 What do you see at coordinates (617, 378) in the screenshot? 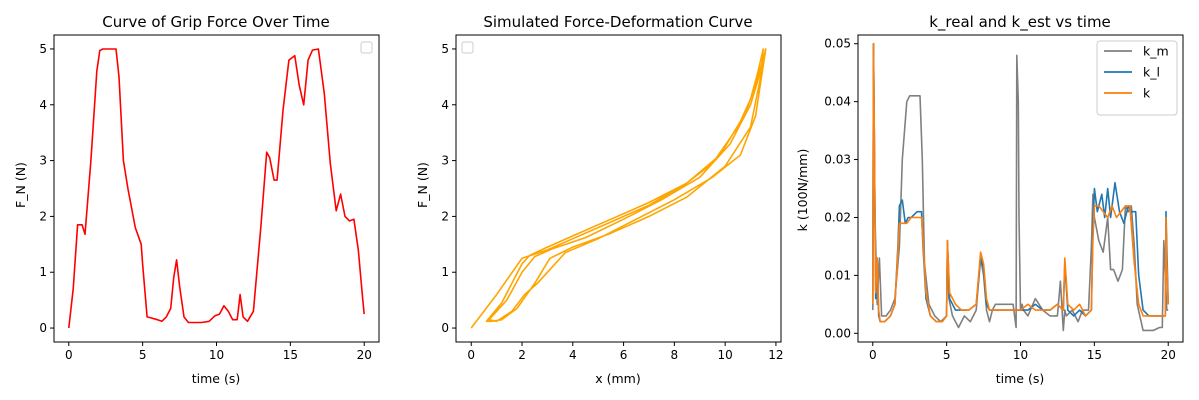
I see `x-axis-label: x (mm)` at bounding box center [617, 378].